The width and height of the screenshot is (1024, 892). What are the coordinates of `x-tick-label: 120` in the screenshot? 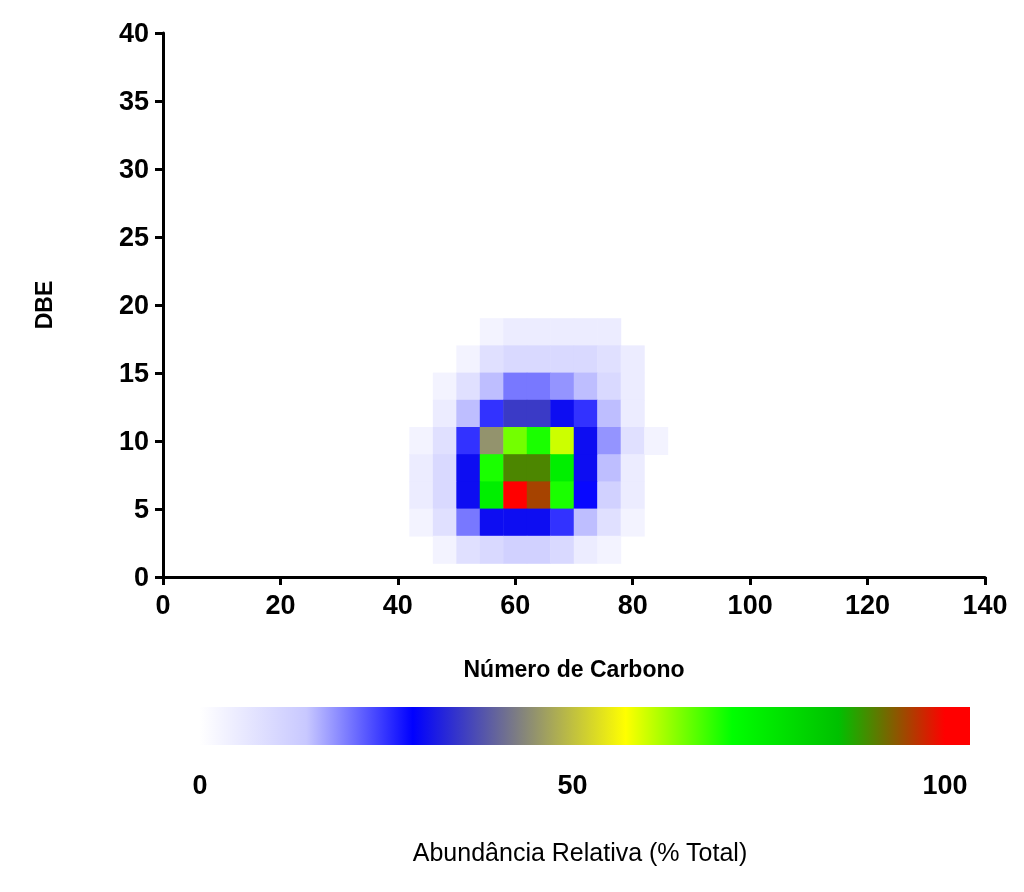 It's located at (868, 604).